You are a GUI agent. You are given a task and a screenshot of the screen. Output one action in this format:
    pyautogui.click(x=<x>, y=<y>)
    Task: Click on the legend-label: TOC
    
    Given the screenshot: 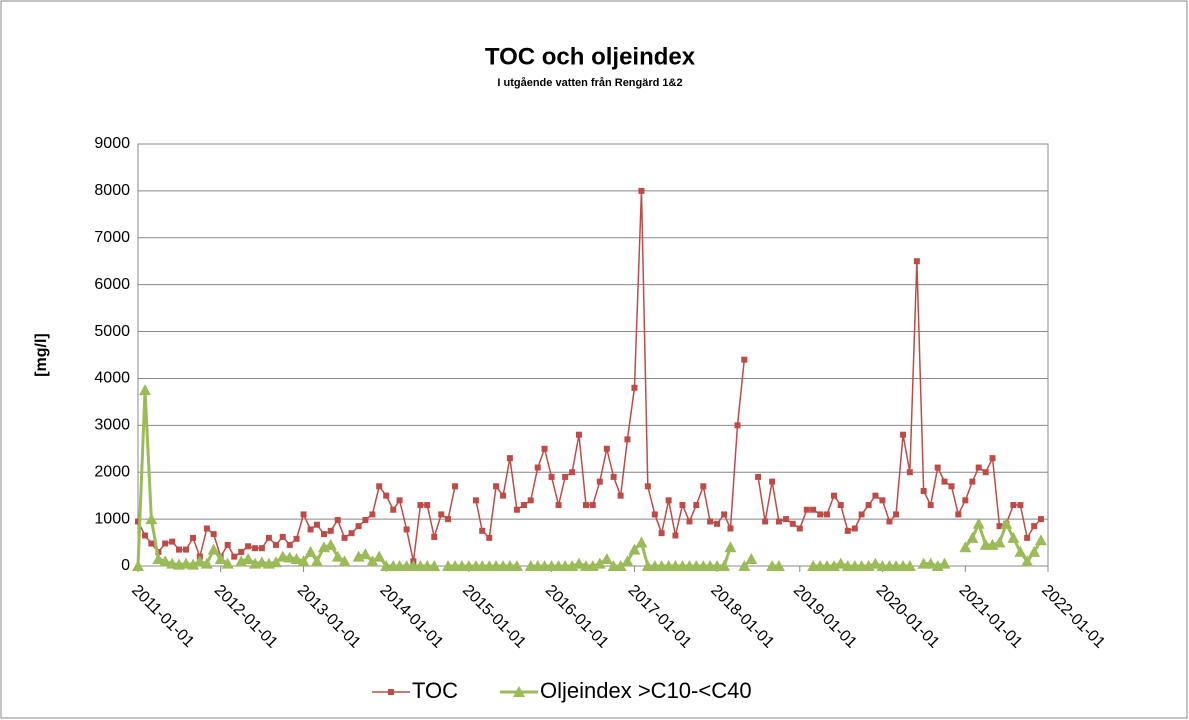 What is the action you would take?
    pyautogui.click(x=435, y=690)
    